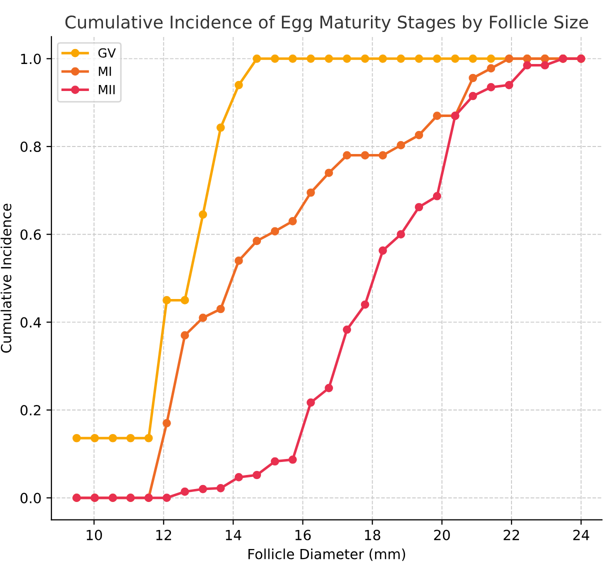 Image resolution: width=605 pixels, height=565 pixels. I want to click on y-tick-label: 0.8, so click(30, 146).